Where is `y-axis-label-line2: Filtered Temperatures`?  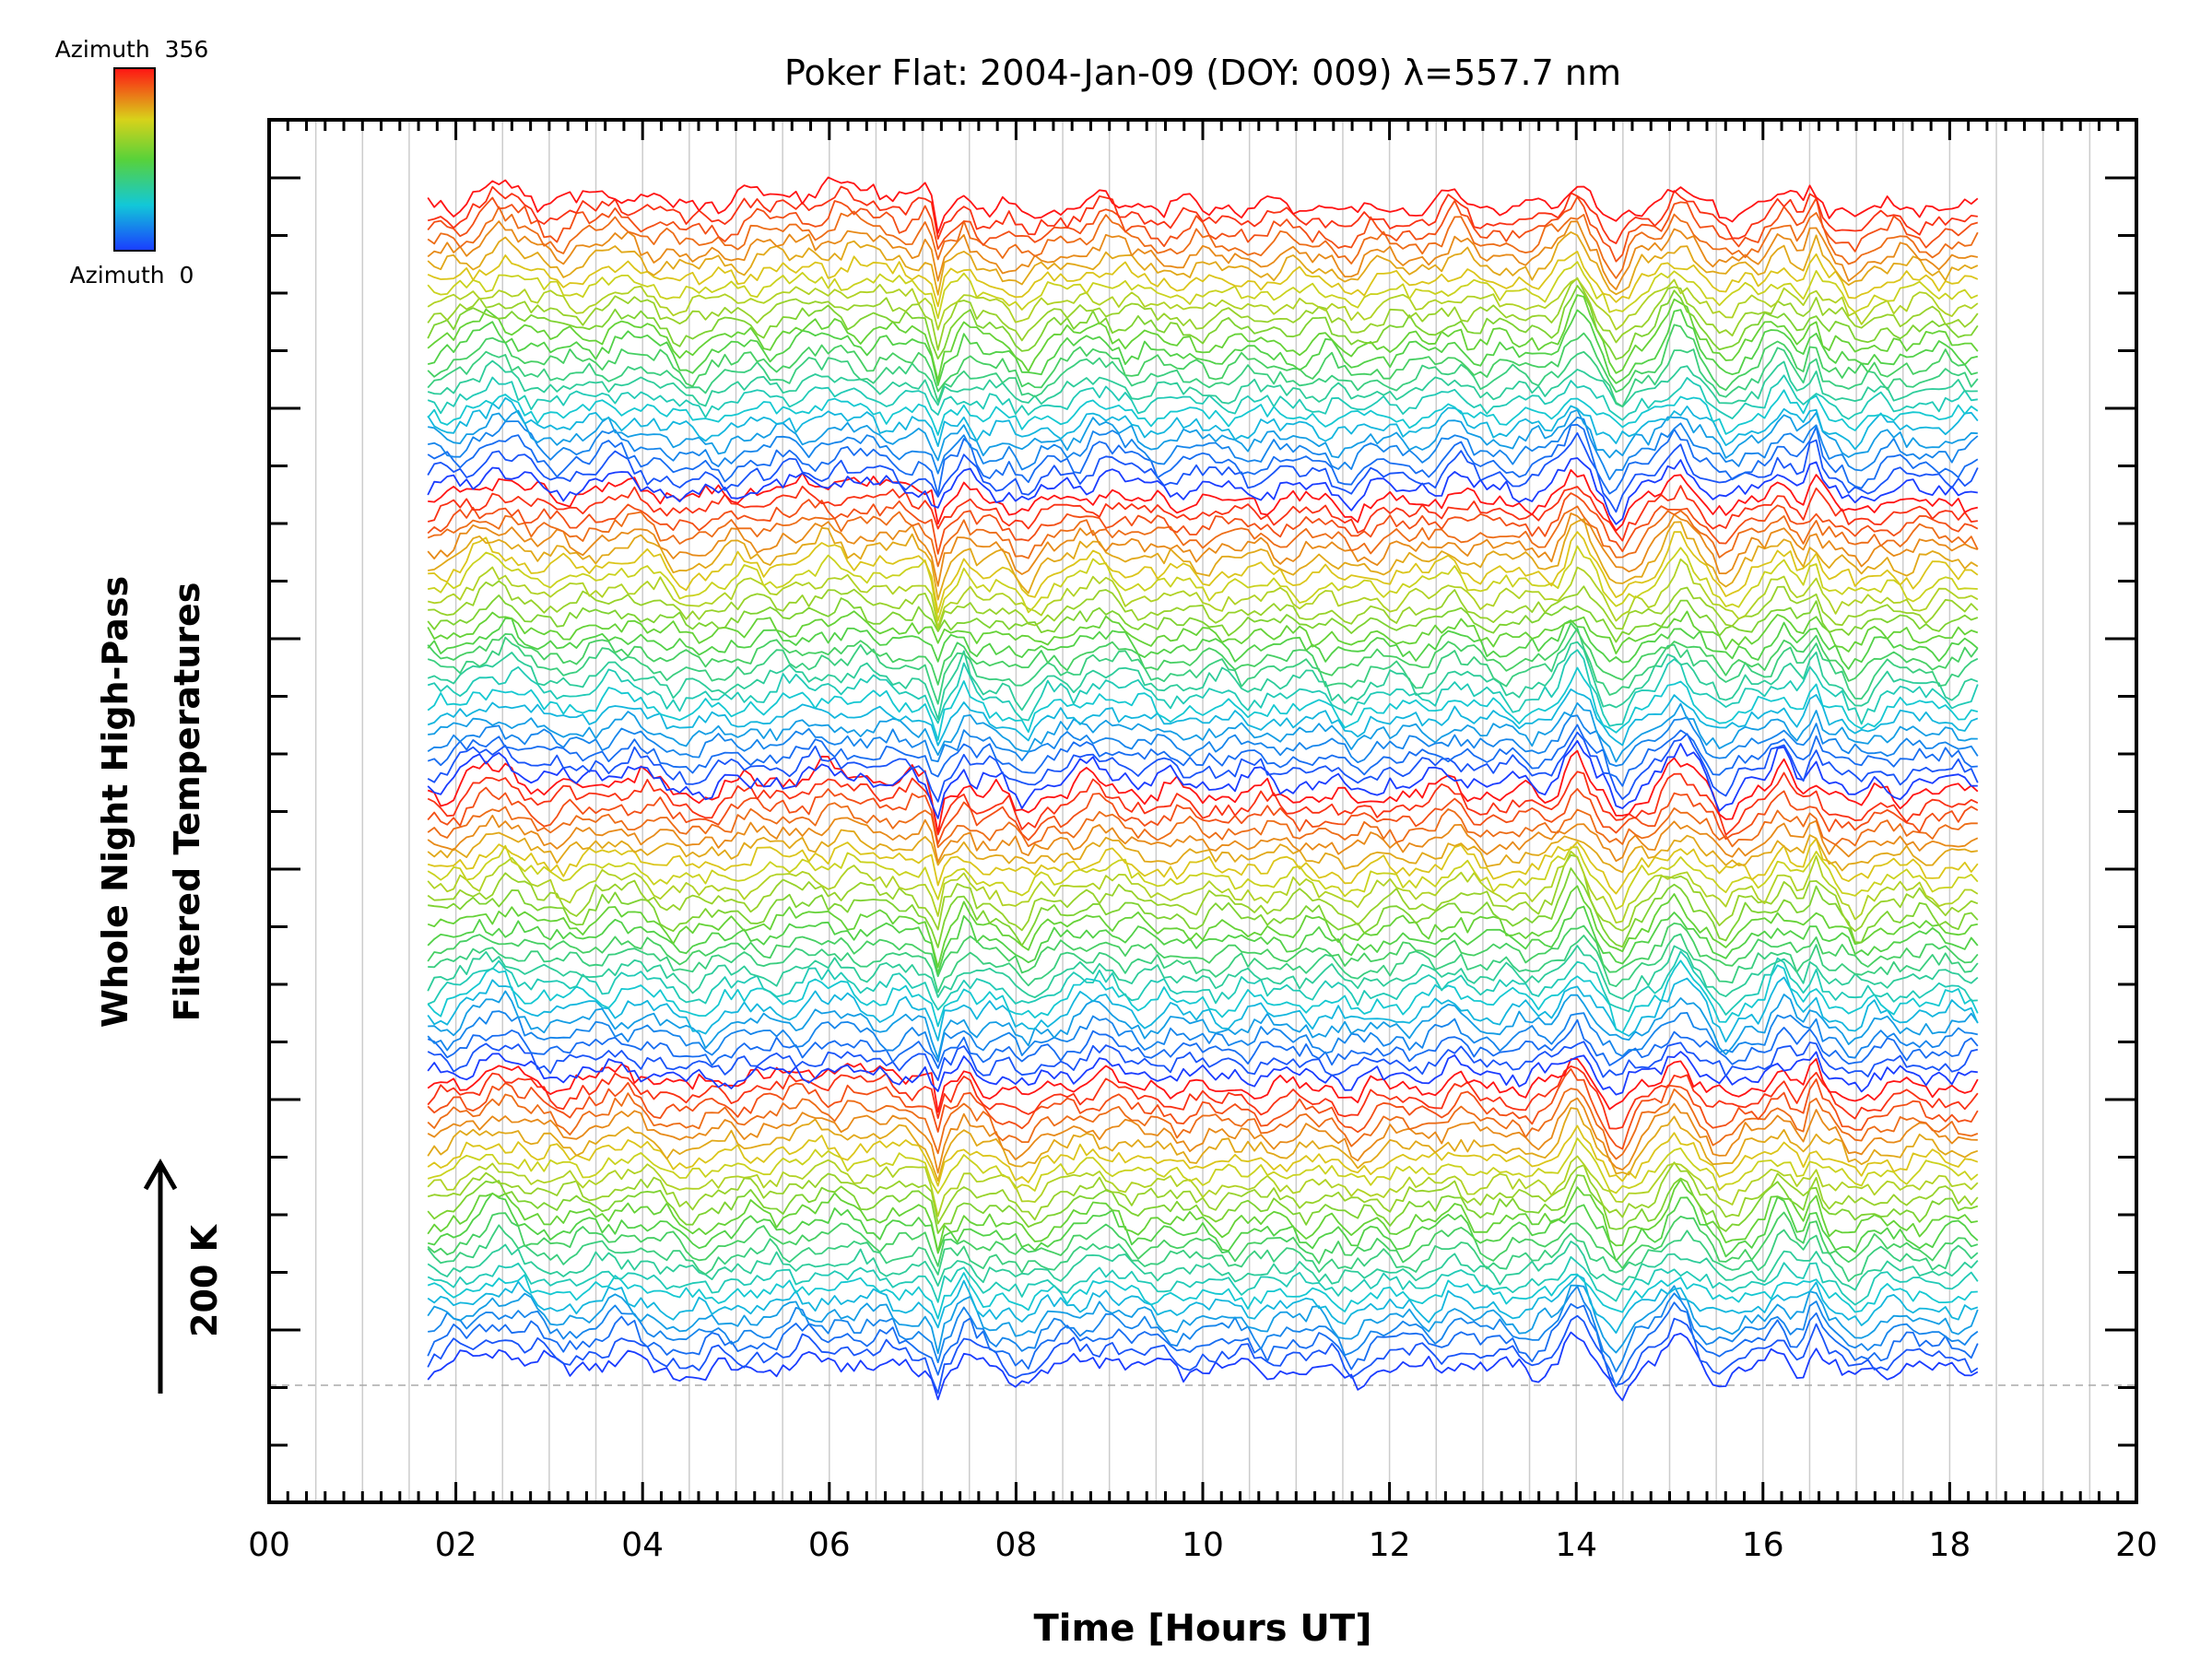
y-axis-label-line2: Filtered Temperatures is located at coordinates (187, 802).